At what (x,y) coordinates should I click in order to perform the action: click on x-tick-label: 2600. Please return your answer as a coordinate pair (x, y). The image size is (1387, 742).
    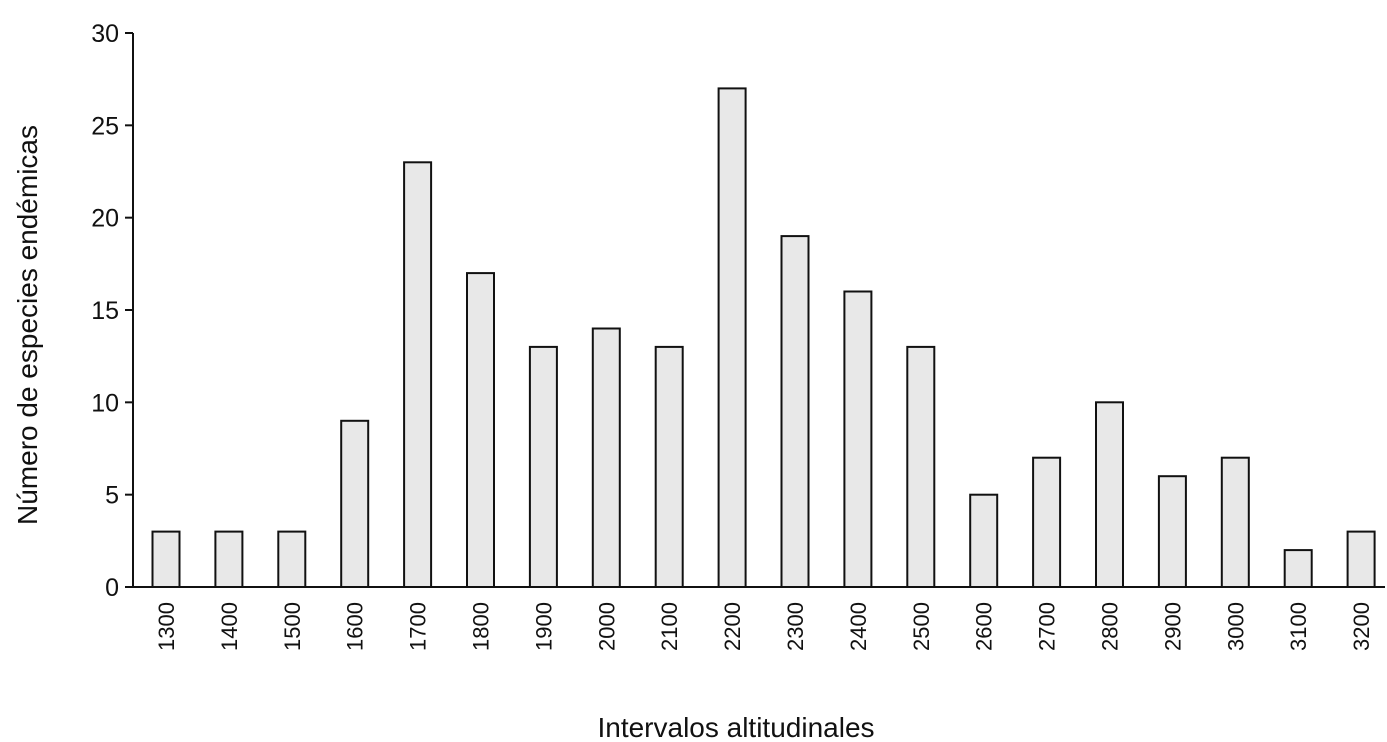
    Looking at the image, I should click on (984, 626).